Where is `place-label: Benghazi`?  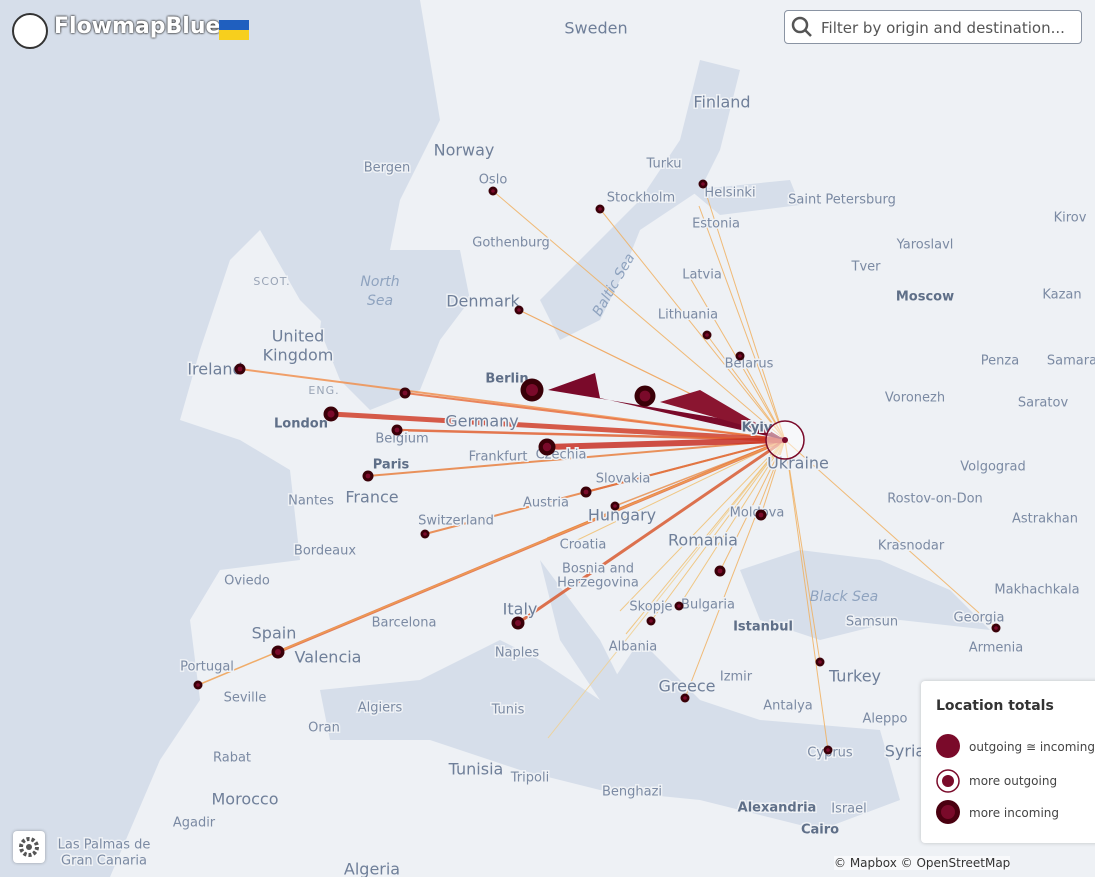 place-label: Benghazi is located at coordinates (632, 792).